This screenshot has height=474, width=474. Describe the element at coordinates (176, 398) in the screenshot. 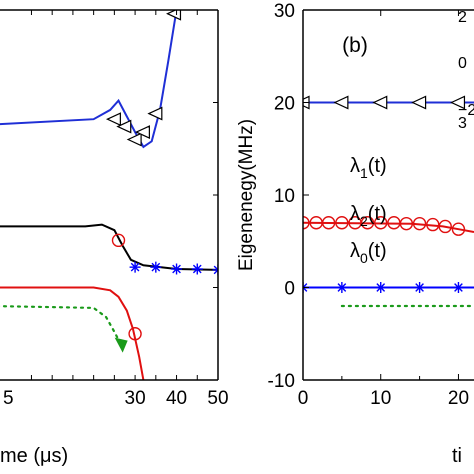

I see `left-xtick-label-1: 40` at that location.